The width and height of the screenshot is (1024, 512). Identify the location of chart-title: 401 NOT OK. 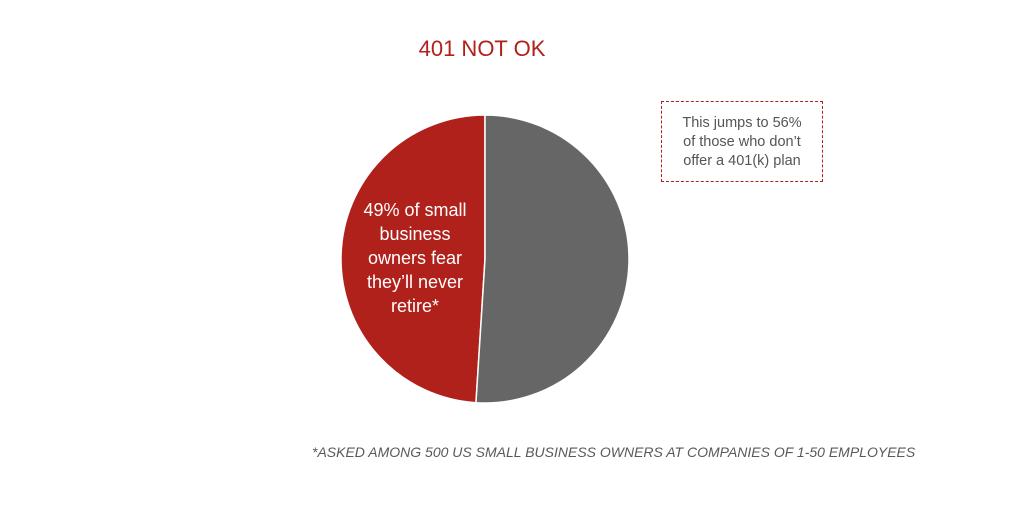
(482, 48).